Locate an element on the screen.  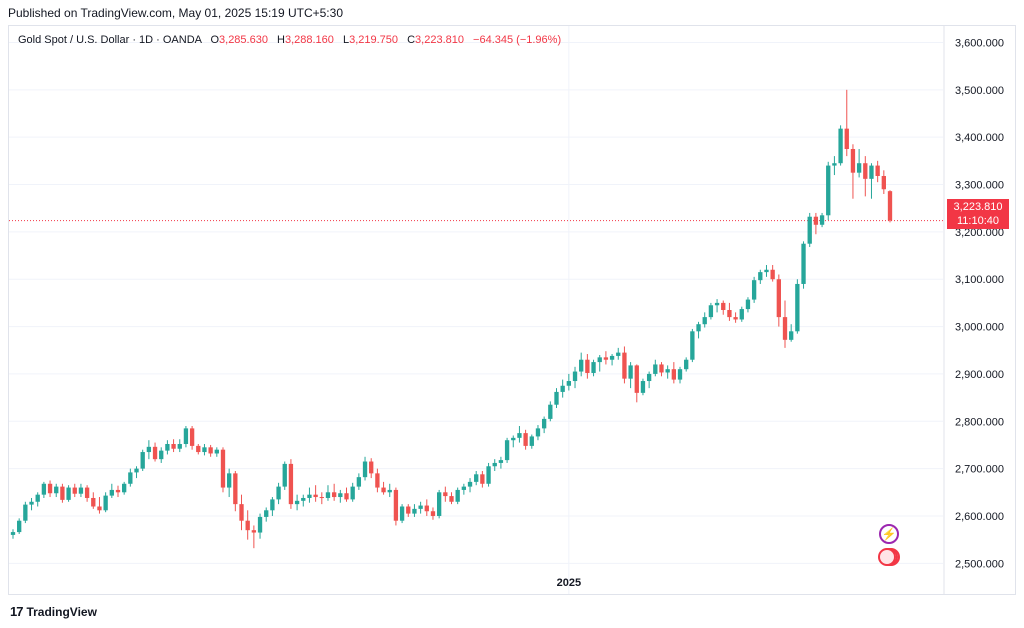
footer-logo: 17 TradingView is located at coordinates (53, 611).